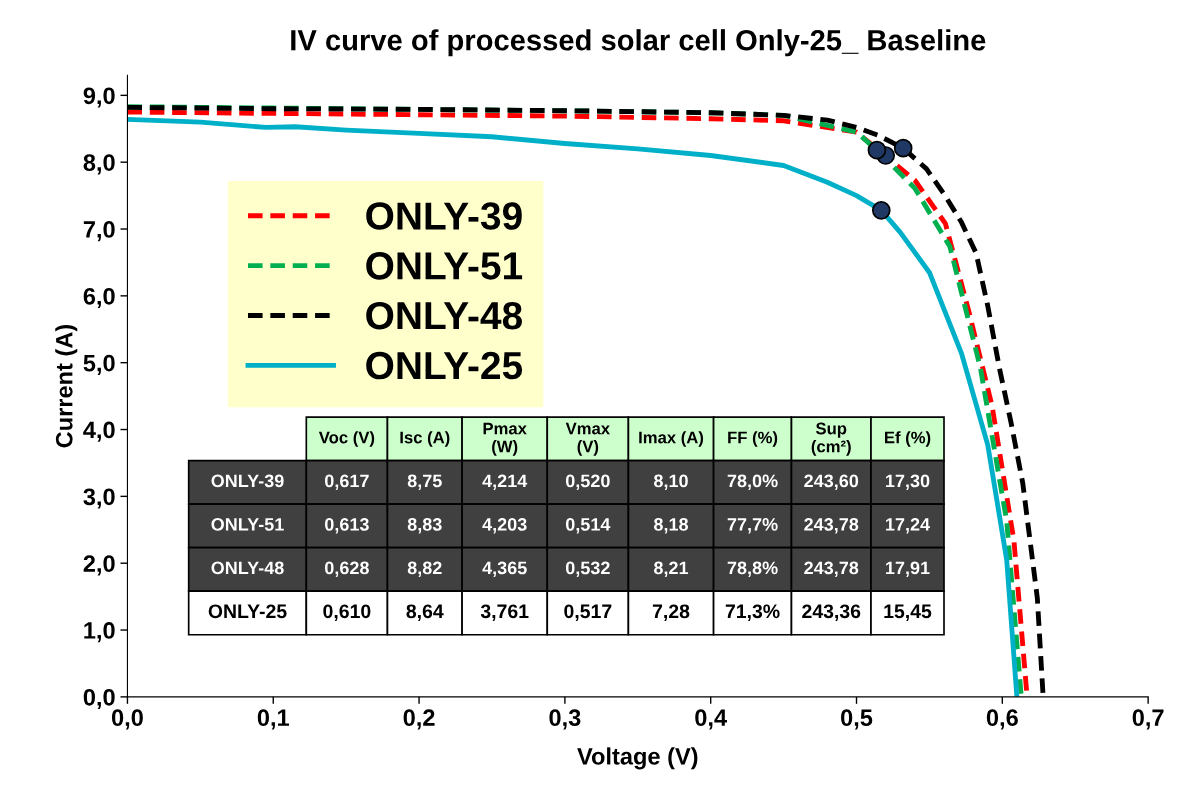  What do you see at coordinates (99, 298) in the screenshot?
I see `y-tick-label: 6,0` at bounding box center [99, 298].